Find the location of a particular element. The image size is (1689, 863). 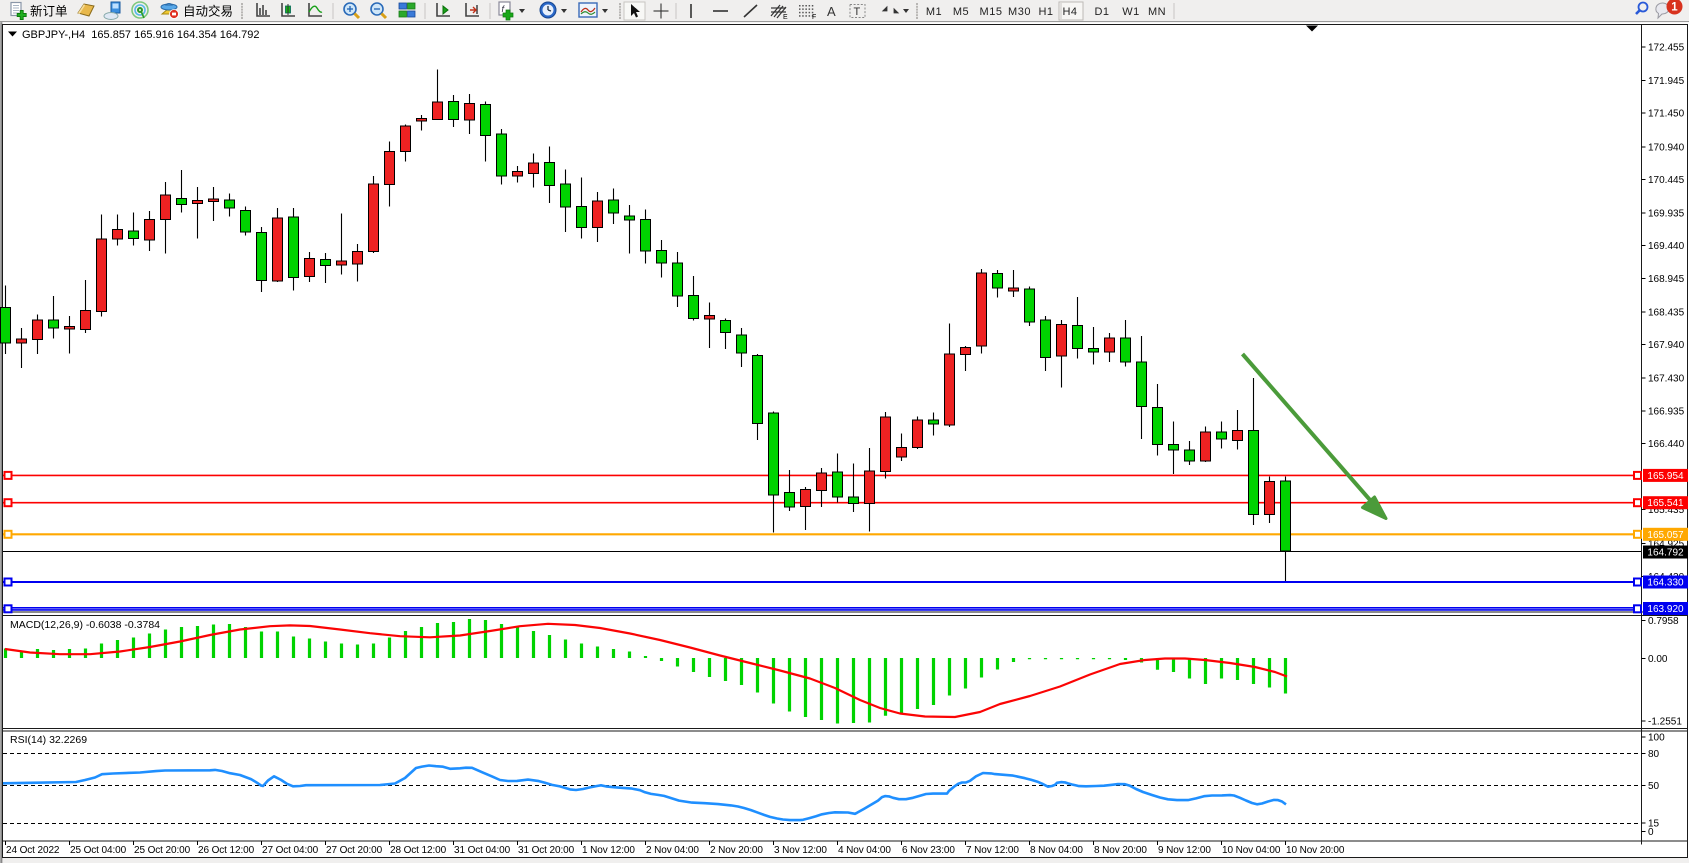

svg-text: 164.925 is located at coordinates (1666, 544).